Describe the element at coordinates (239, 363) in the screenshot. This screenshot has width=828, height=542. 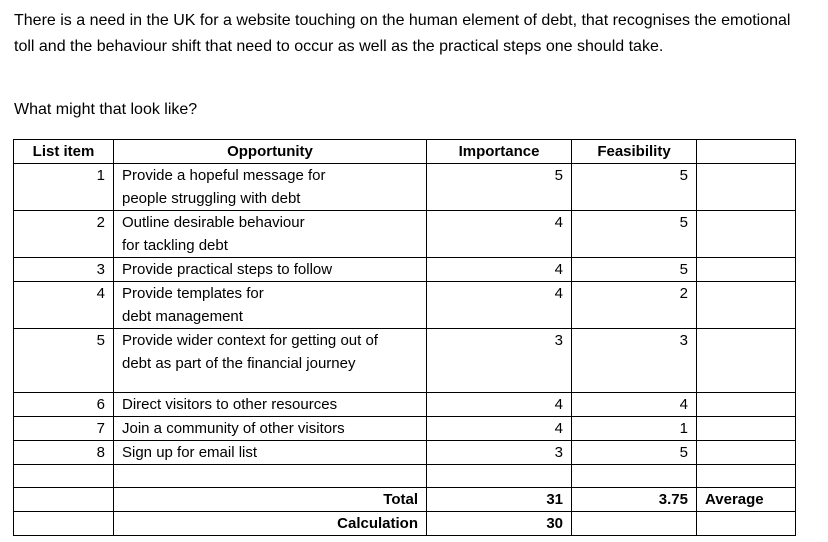
I see `opportunity-line: debt as part of the financial journey` at that location.